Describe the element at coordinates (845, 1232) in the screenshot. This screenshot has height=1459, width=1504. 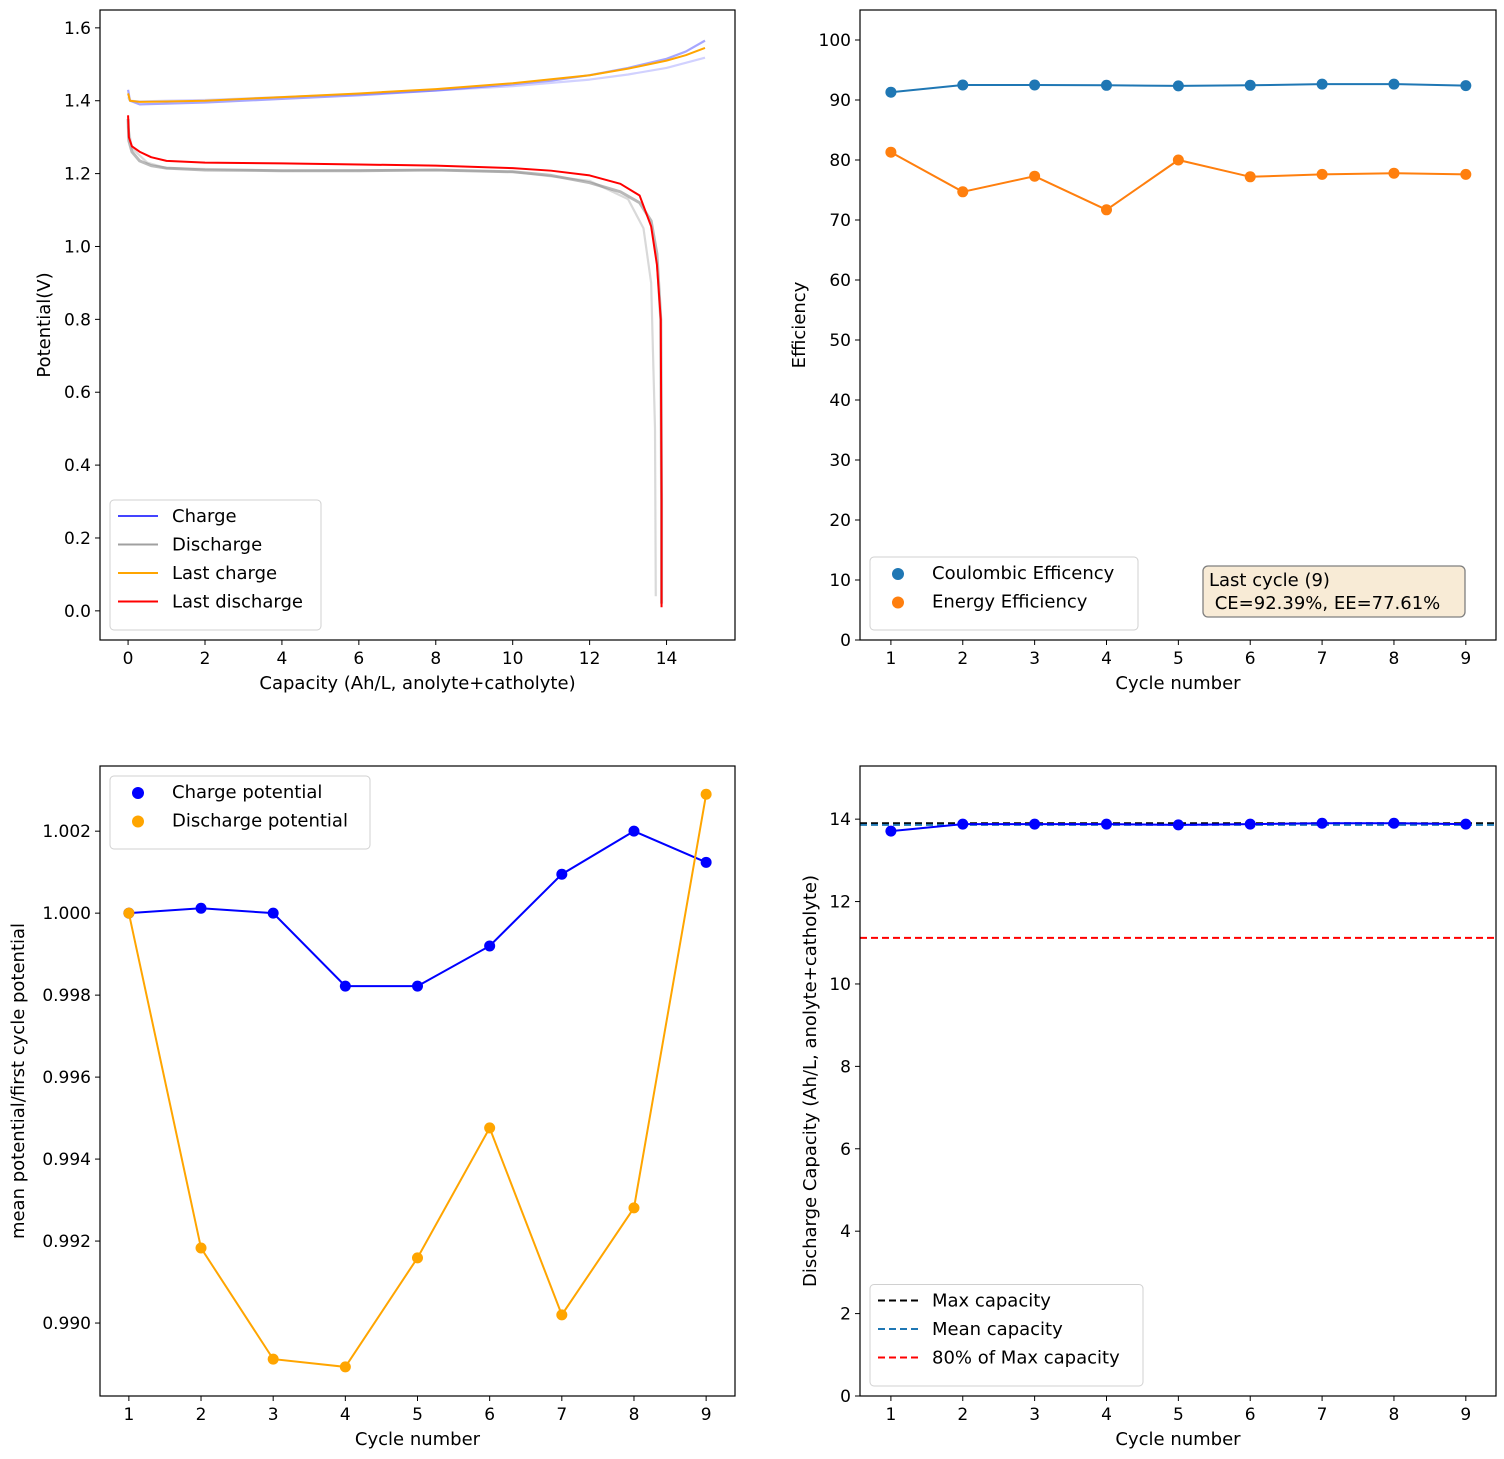
I see `y-tick-label: 4` at that location.